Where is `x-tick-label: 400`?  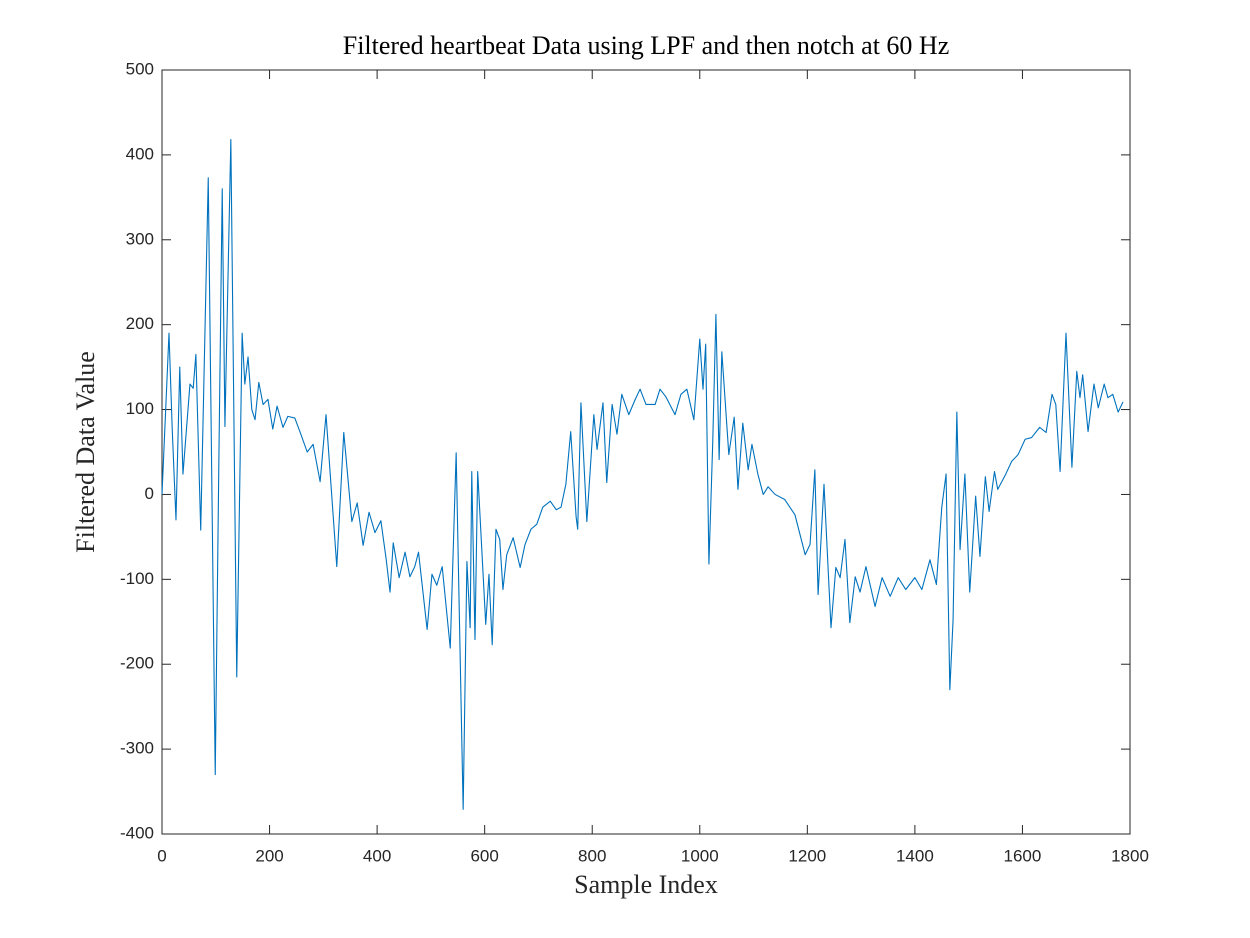 x-tick-label: 400 is located at coordinates (377, 855).